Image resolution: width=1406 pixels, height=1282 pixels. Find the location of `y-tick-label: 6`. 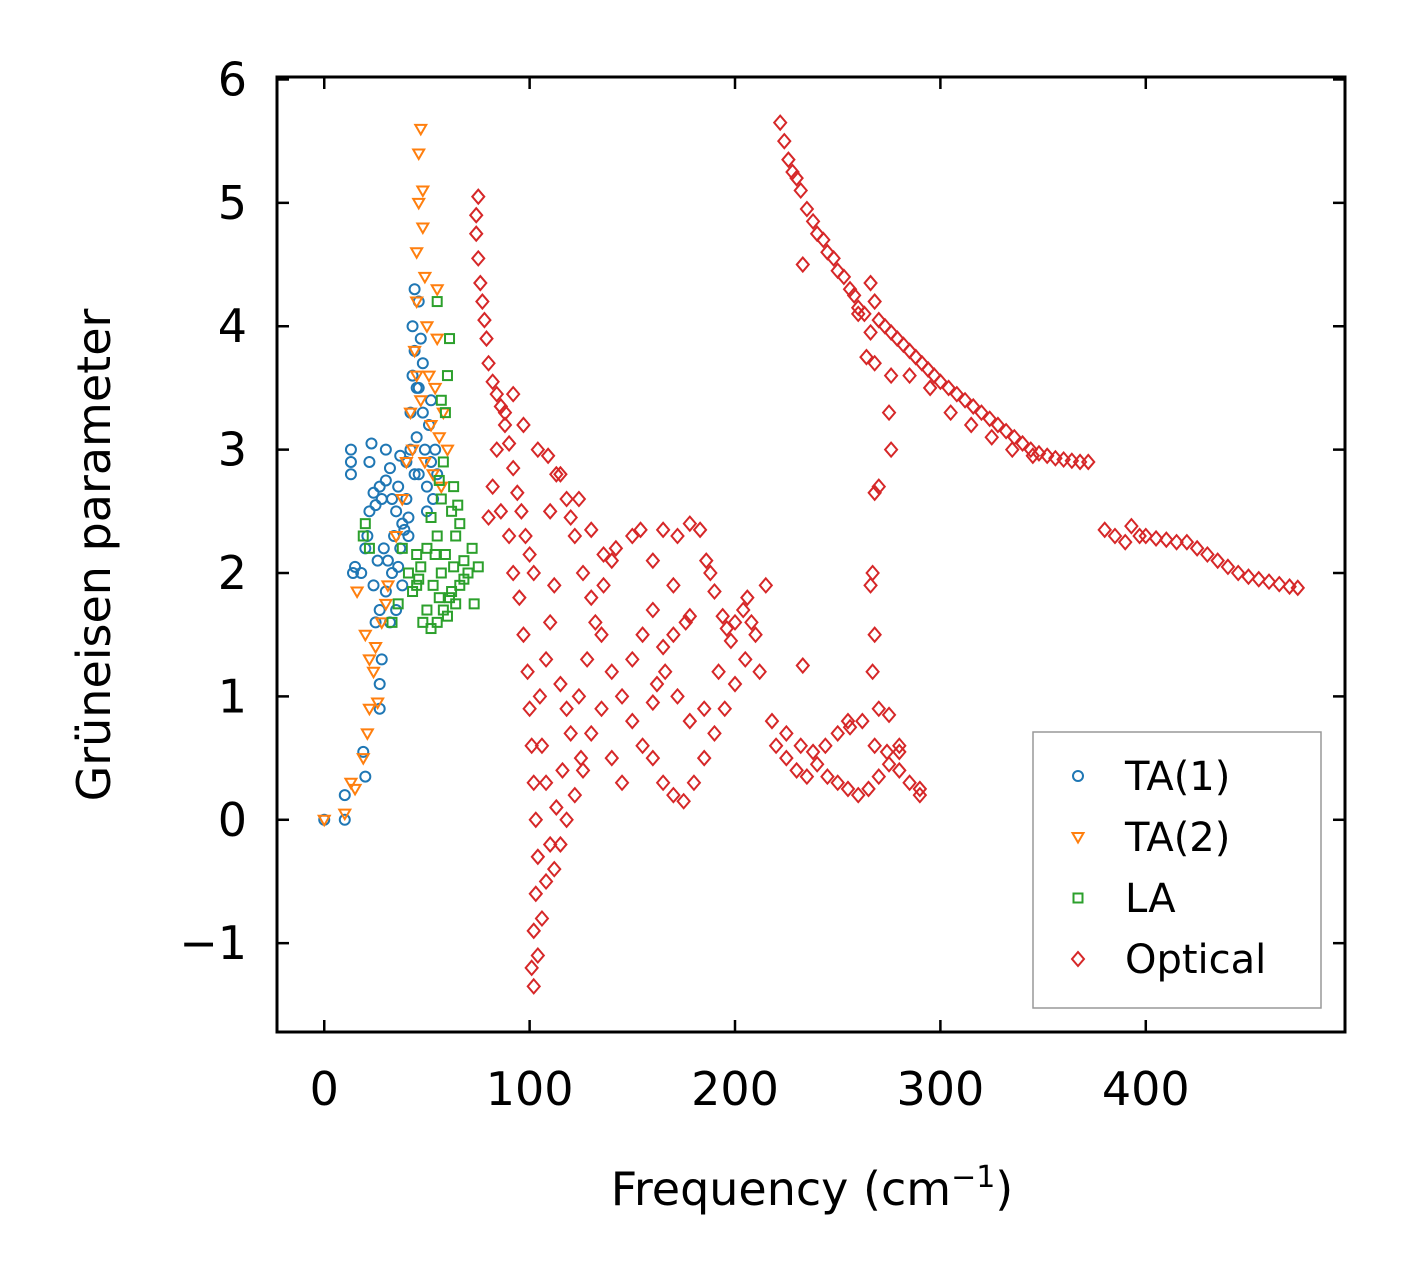

y-tick-label: 6 is located at coordinates (232, 79).